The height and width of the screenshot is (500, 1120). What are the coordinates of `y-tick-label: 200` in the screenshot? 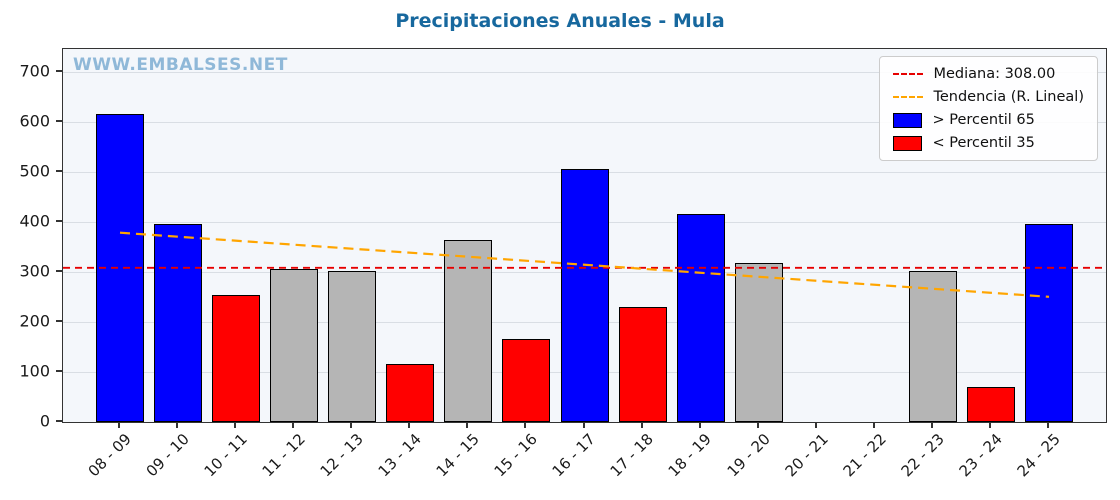 It's located at (34, 321).